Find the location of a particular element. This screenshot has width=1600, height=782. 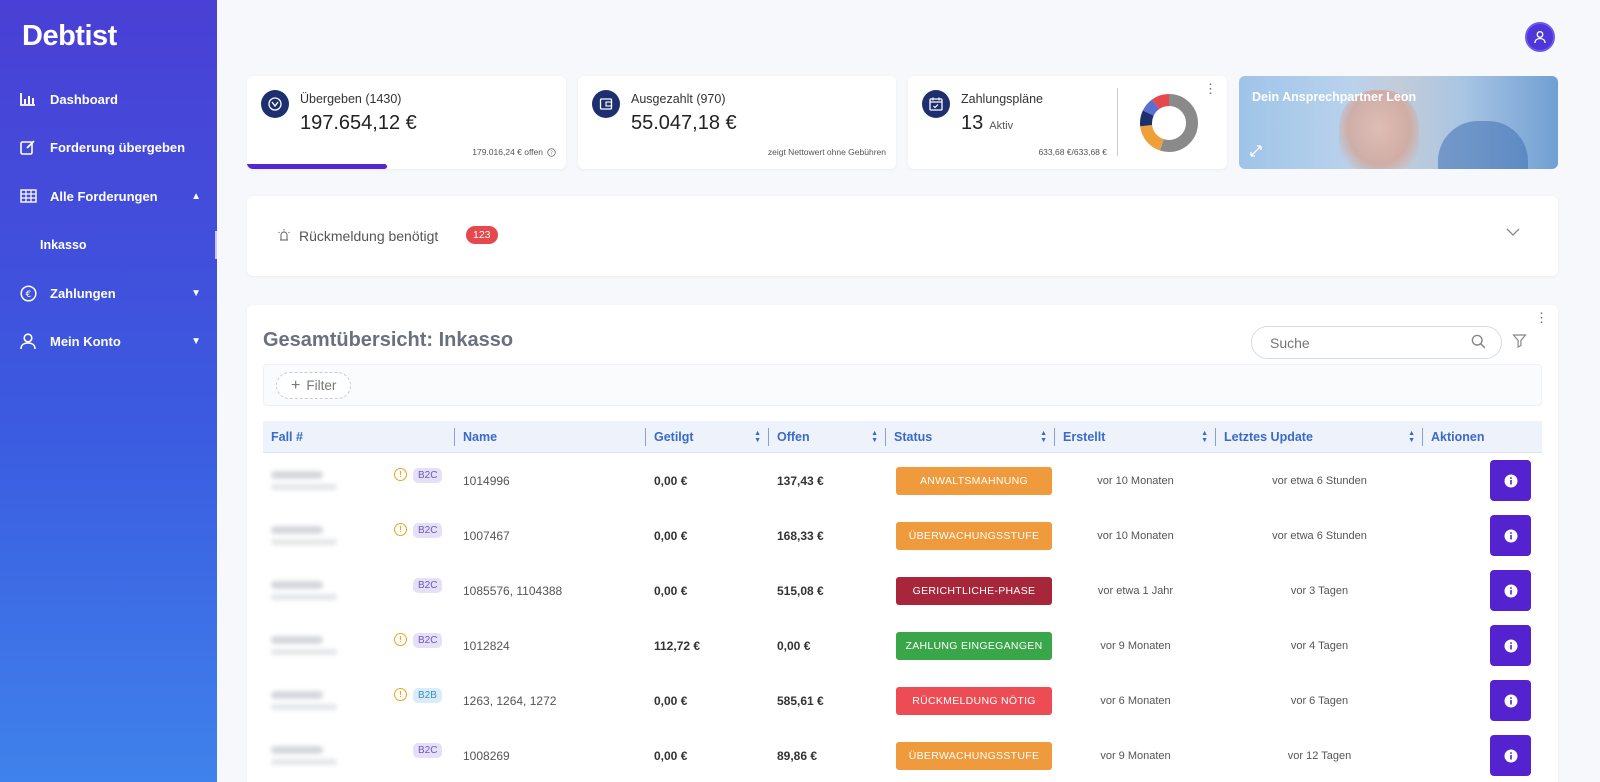

column-header-erstellt: Erstellt ▲ ▼ is located at coordinates (1135, 437).